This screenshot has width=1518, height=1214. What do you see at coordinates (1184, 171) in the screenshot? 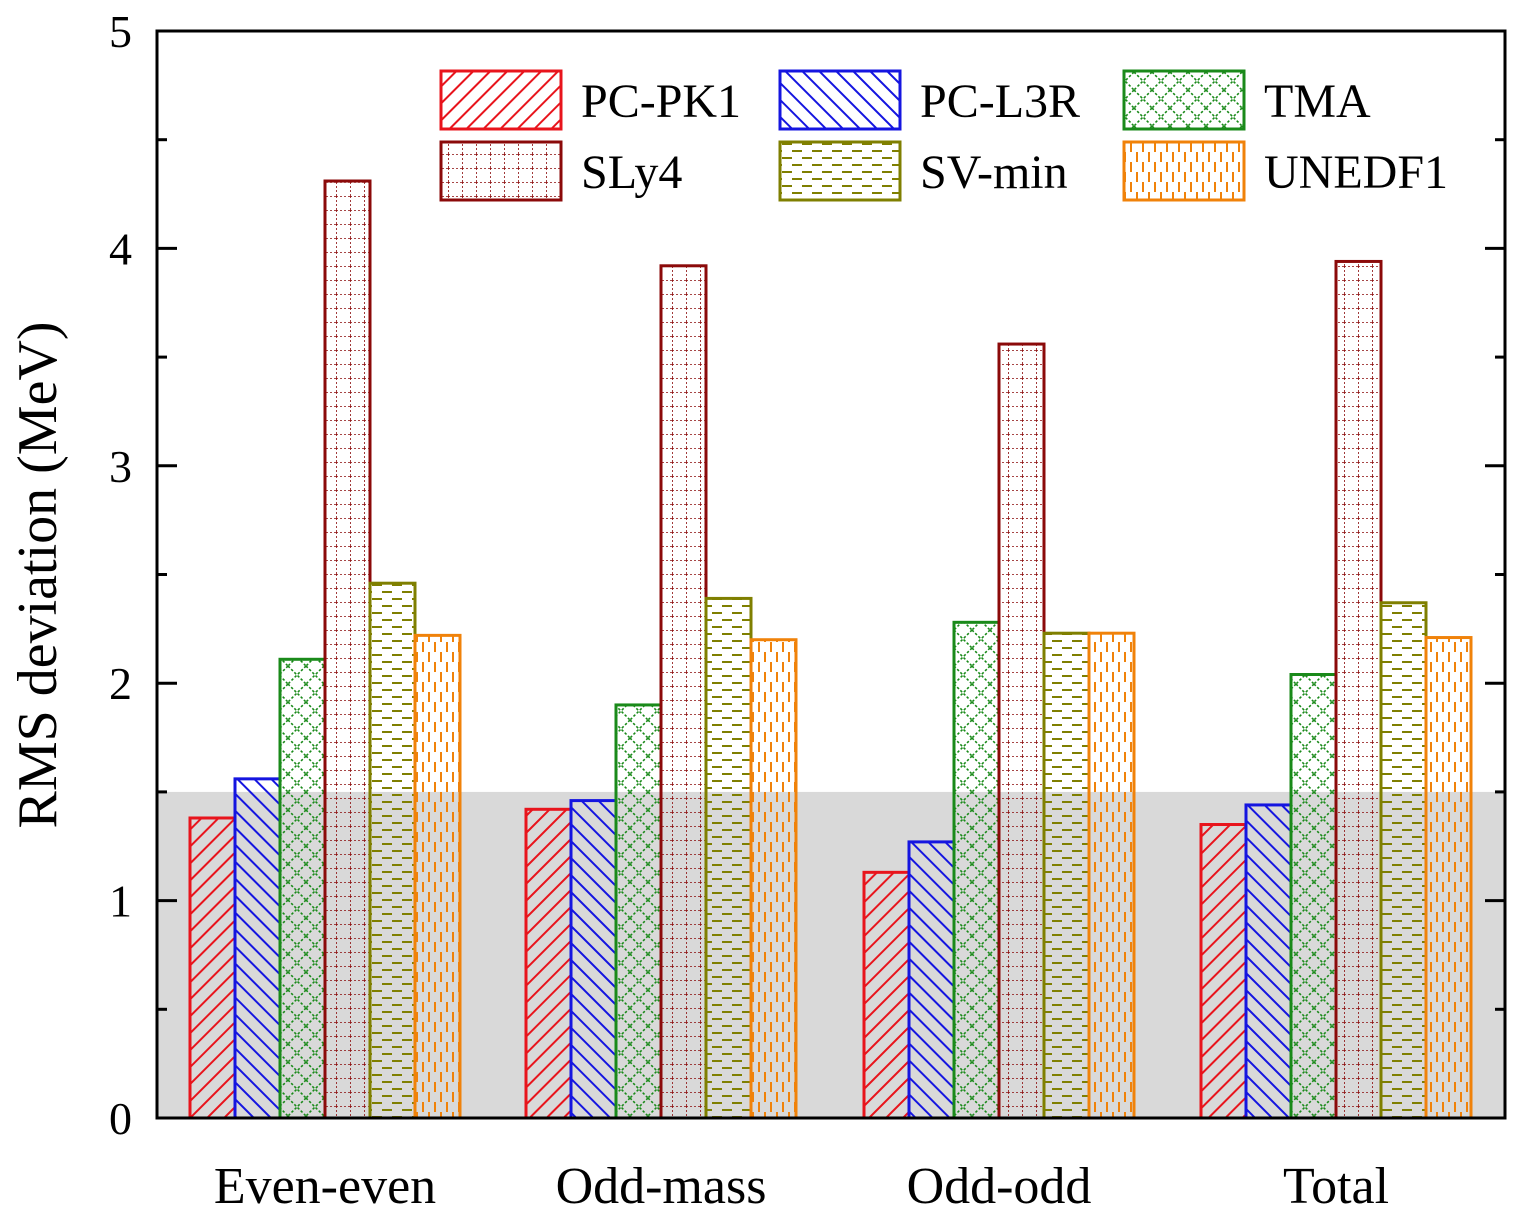
I see `legend-swatch-unedf1` at bounding box center [1184, 171].